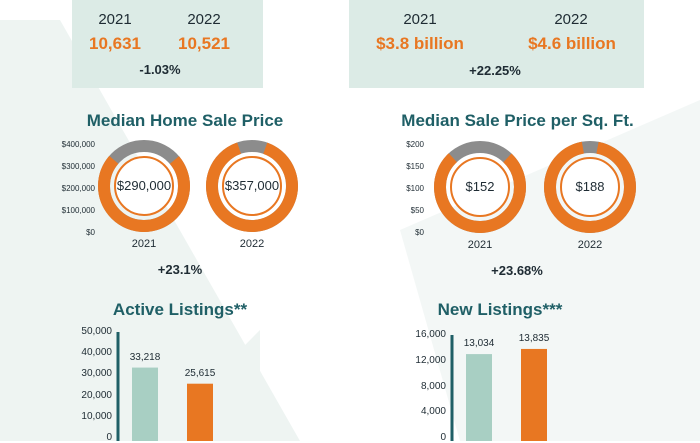  Describe the element at coordinates (572, 43) in the screenshot. I see `top-right-value-2: $4.6 billion` at that location.